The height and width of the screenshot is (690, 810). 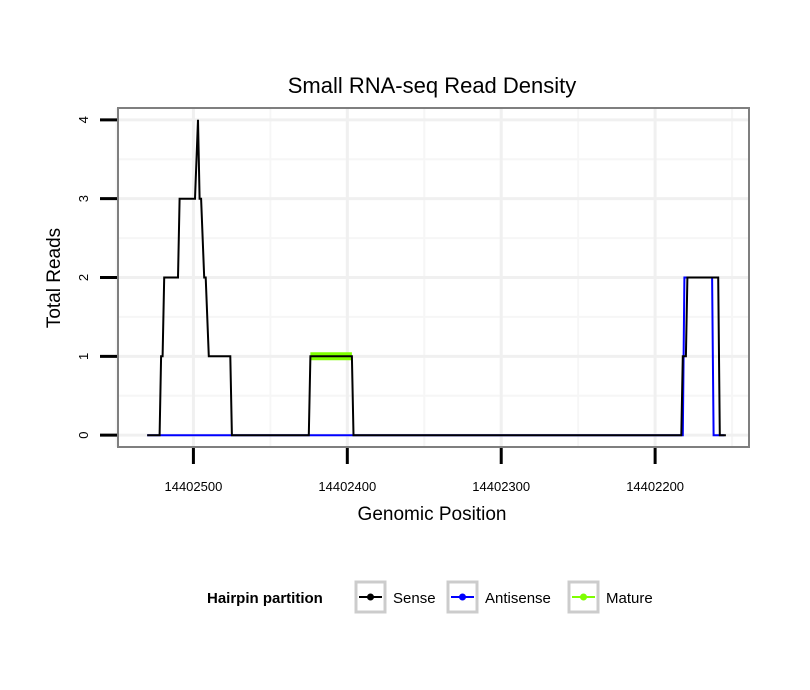 I want to click on y-axis-title: Total Reads, so click(x=54, y=278).